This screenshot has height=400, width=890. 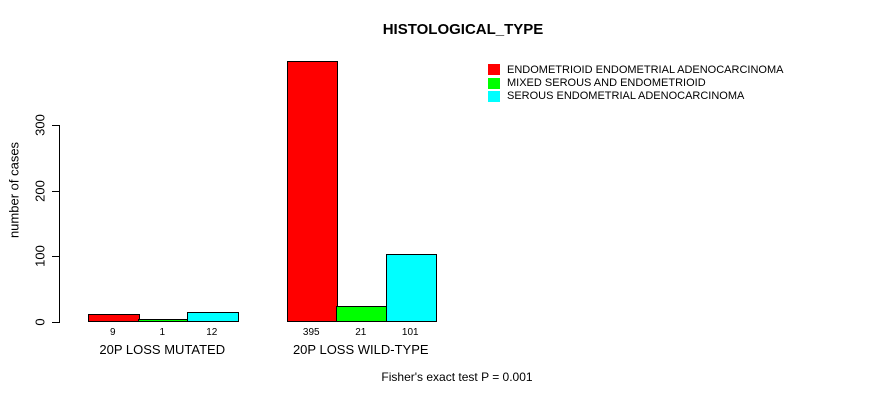 What do you see at coordinates (457, 377) in the screenshot?
I see `stats-annotation: Fisher's exact test P = 0.001` at bounding box center [457, 377].